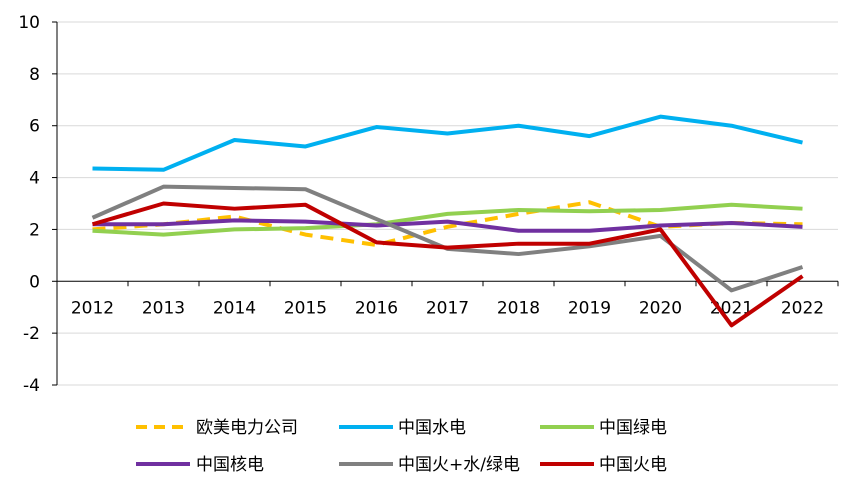 This screenshot has width=865, height=492. Describe the element at coordinates (633, 428) in the screenshot. I see `legend-label-3: 中国绿电` at that location.